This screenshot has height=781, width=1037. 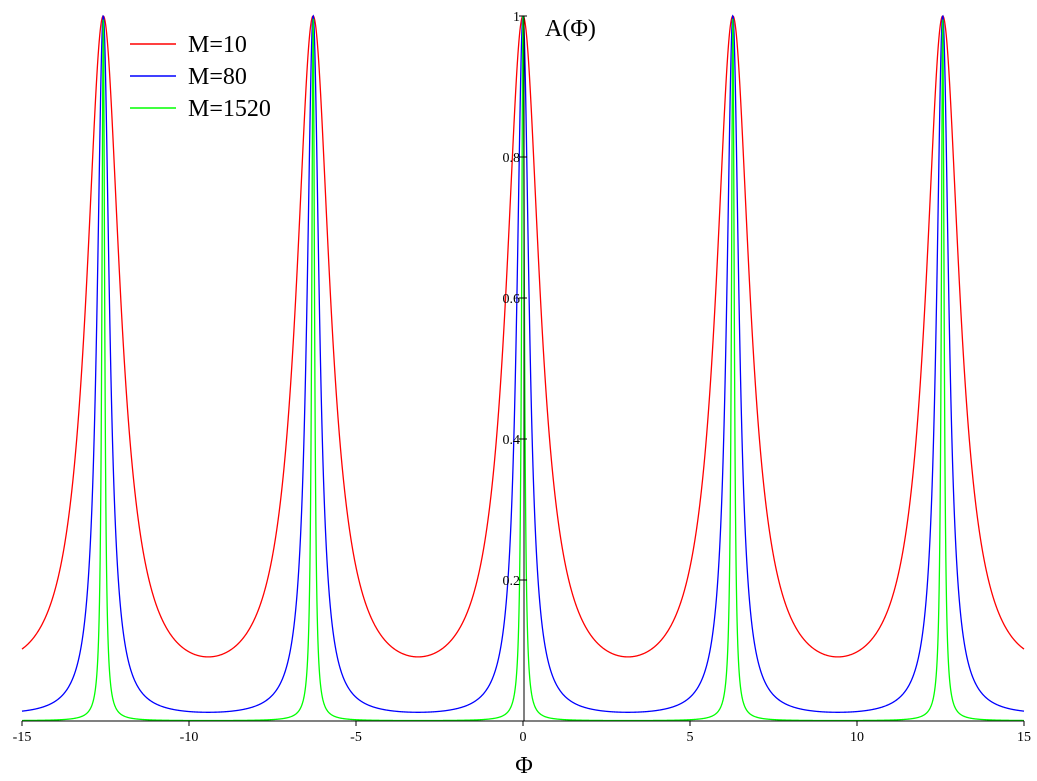 I want to click on legend: M=10 M=80 M=1520, so click(x=200, y=77).